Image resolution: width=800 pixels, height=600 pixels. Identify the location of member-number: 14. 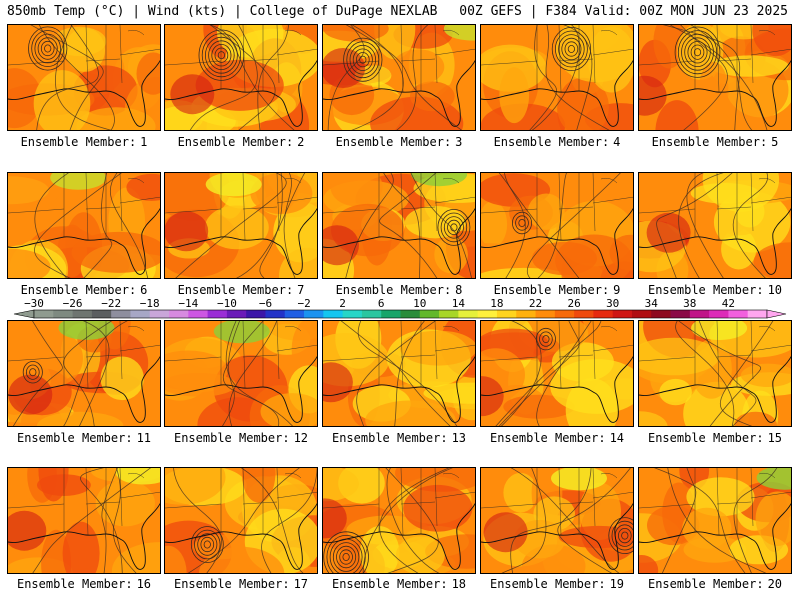
(617, 438).